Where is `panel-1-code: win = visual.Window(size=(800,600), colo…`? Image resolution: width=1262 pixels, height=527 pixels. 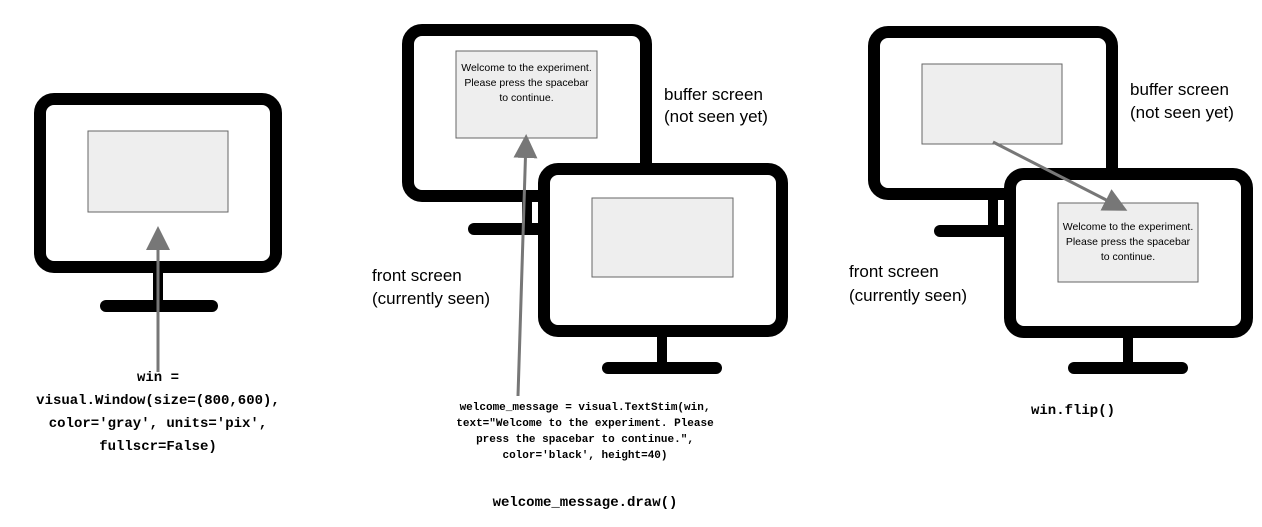
panel-1-code: win = visual.Window(size=(800,600), colo… is located at coordinates (158, 413).